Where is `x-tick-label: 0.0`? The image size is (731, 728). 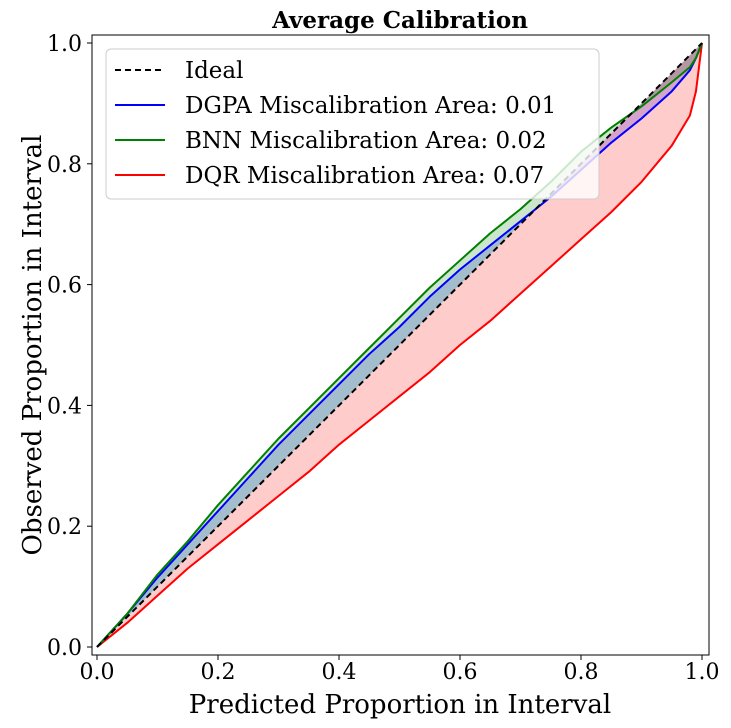
x-tick-label: 0.0 is located at coordinates (97, 672).